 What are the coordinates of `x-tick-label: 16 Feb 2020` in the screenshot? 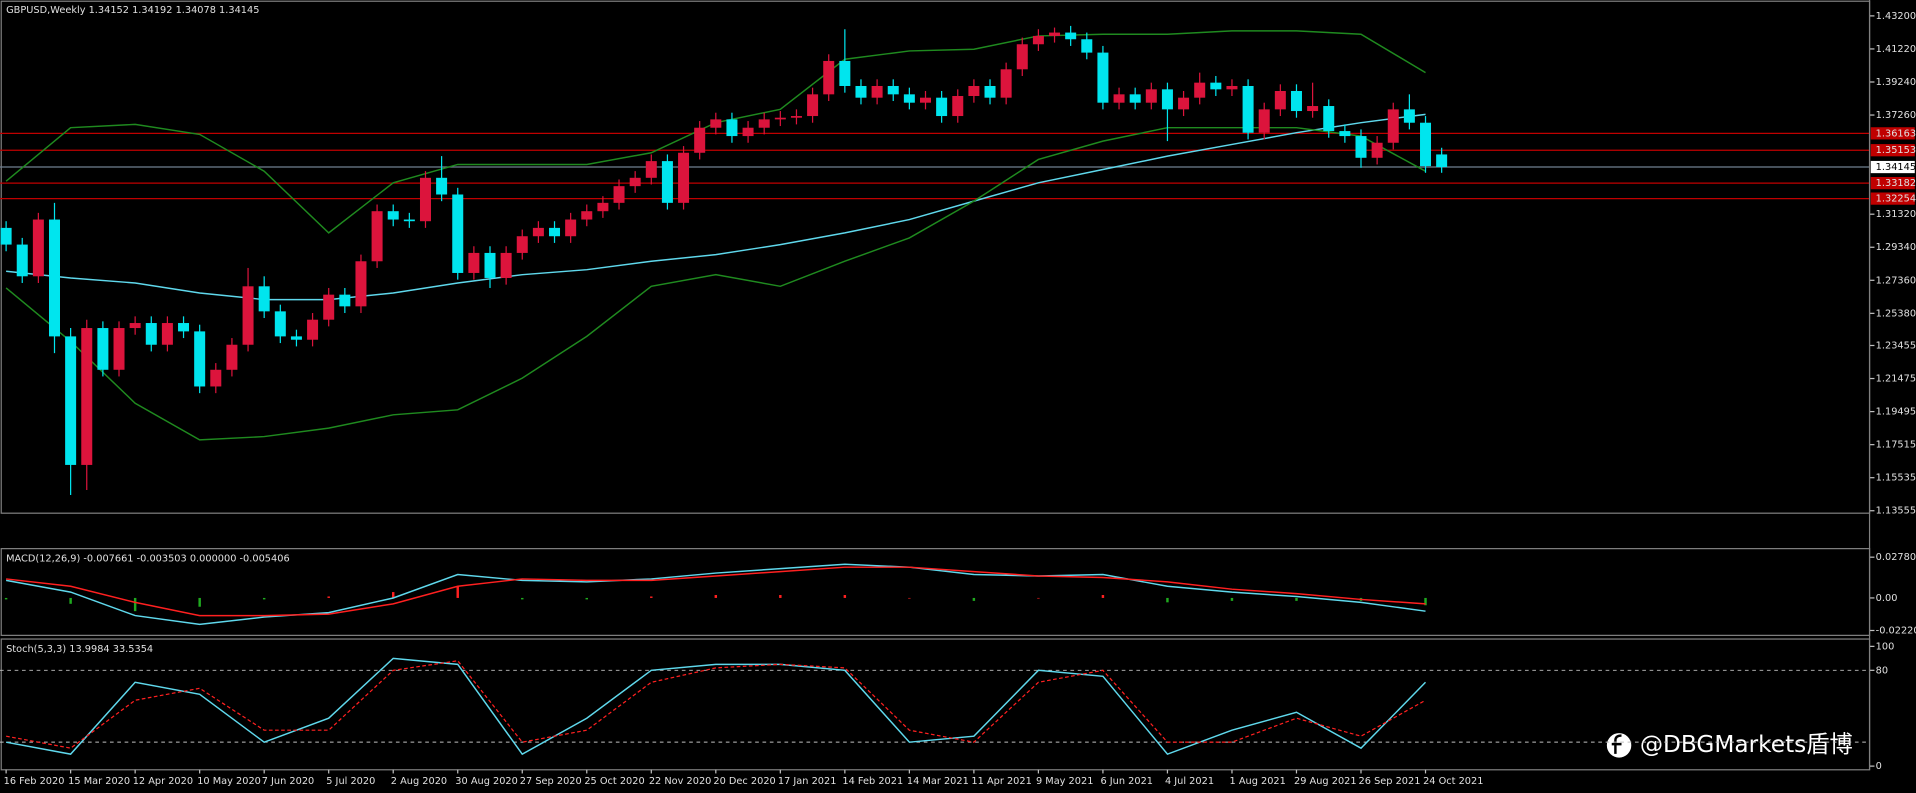 It's located at (34, 781).